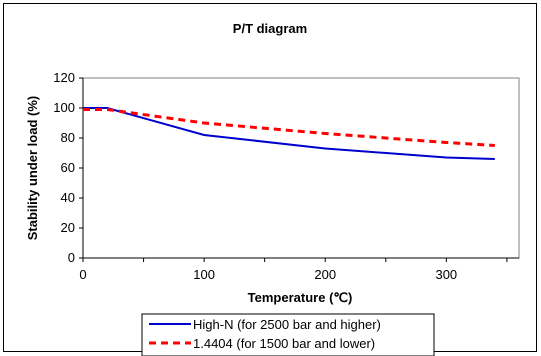 Image resolution: width=541 pixels, height=356 pixels. Describe the element at coordinates (204, 274) in the screenshot. I see `x-tick-label: 100` at that location.